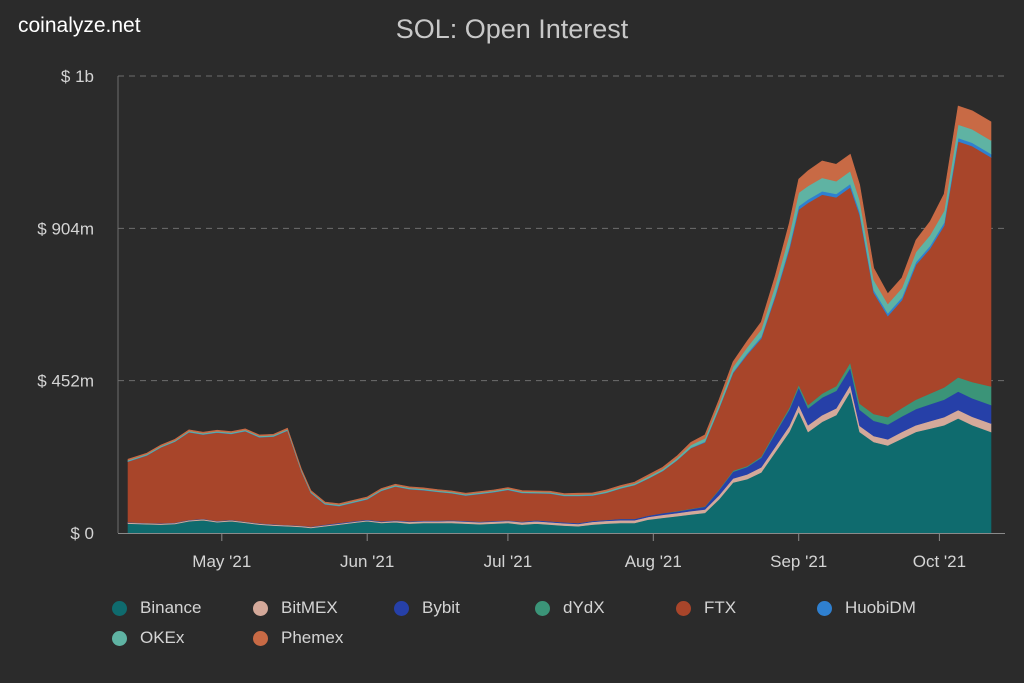 Image resolution: width=1024 pixels, height=683 pixels. Describe the element at coordinates (880, 607) in the screenshot. I see `legend-label: HuobiDM` at that location.